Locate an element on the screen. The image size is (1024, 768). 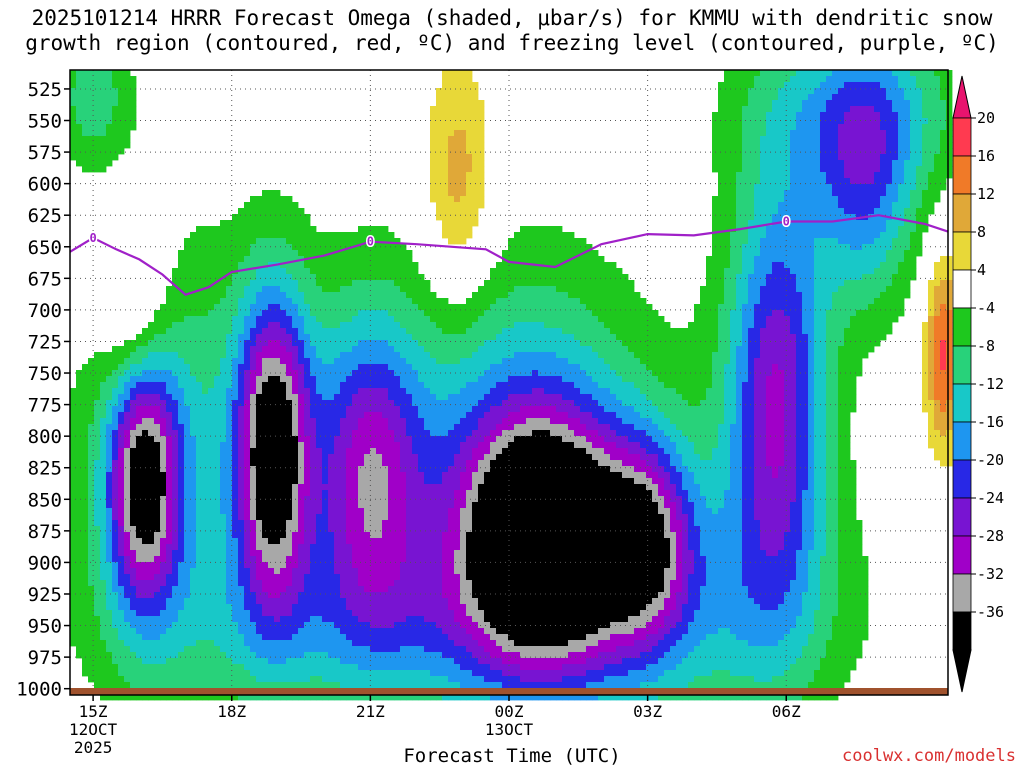
y-tick-label: 1000 is located at coordinates (39, 690).